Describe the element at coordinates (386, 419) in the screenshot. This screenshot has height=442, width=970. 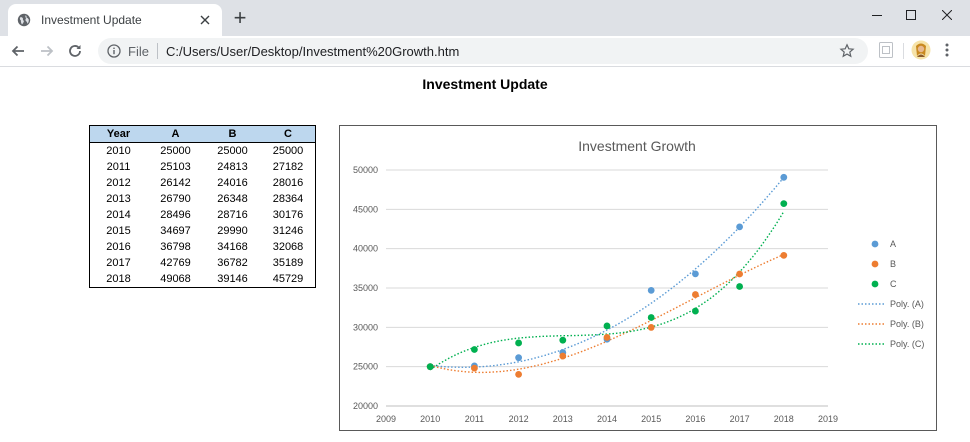
I see `x-tick-label: 2009` at that location.